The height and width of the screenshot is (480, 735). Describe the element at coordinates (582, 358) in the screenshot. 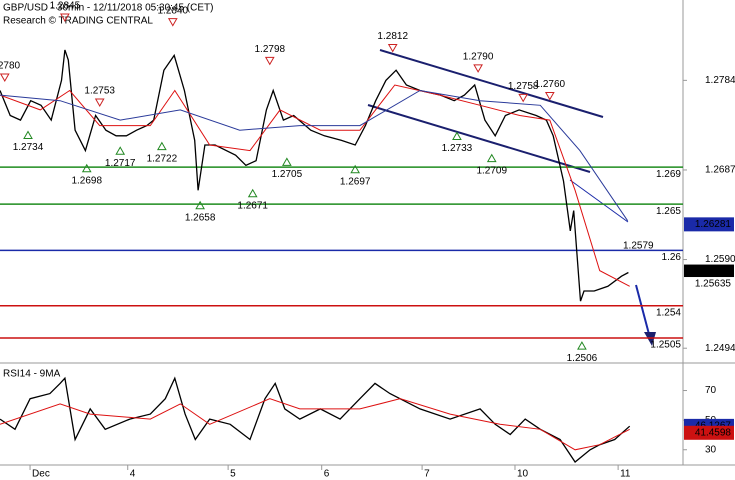

I see `marker-label: 1.2506` at that location.